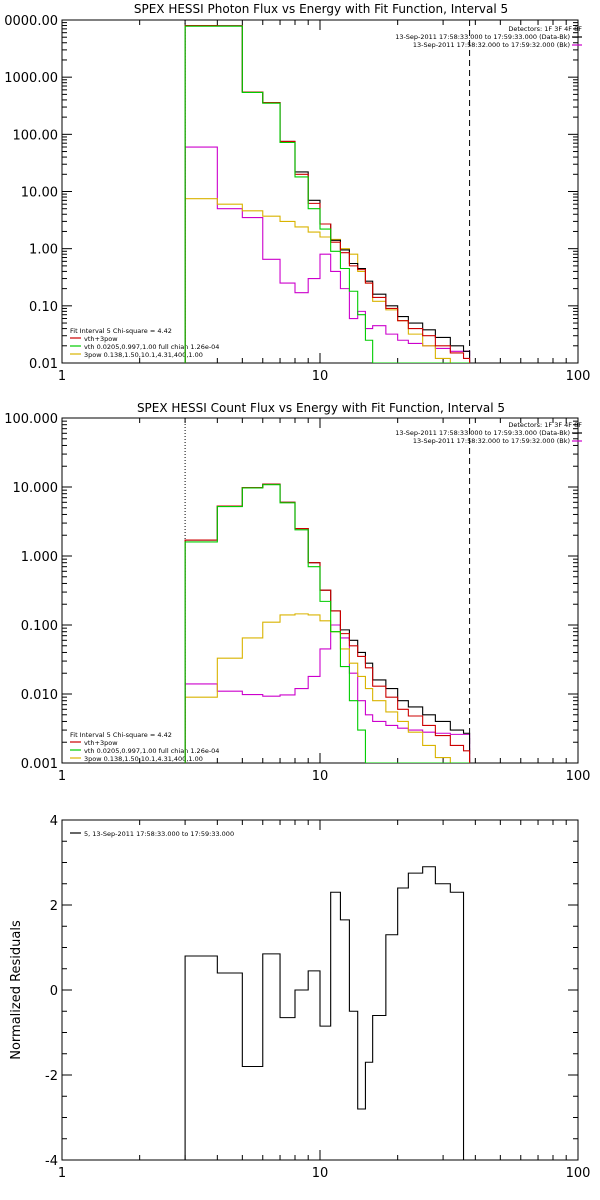 This screenshot has height=1200, width=600. Describe the element at coordinates (51, 1076) in the screenshot. I see `y-tick-label: -2` at that location.